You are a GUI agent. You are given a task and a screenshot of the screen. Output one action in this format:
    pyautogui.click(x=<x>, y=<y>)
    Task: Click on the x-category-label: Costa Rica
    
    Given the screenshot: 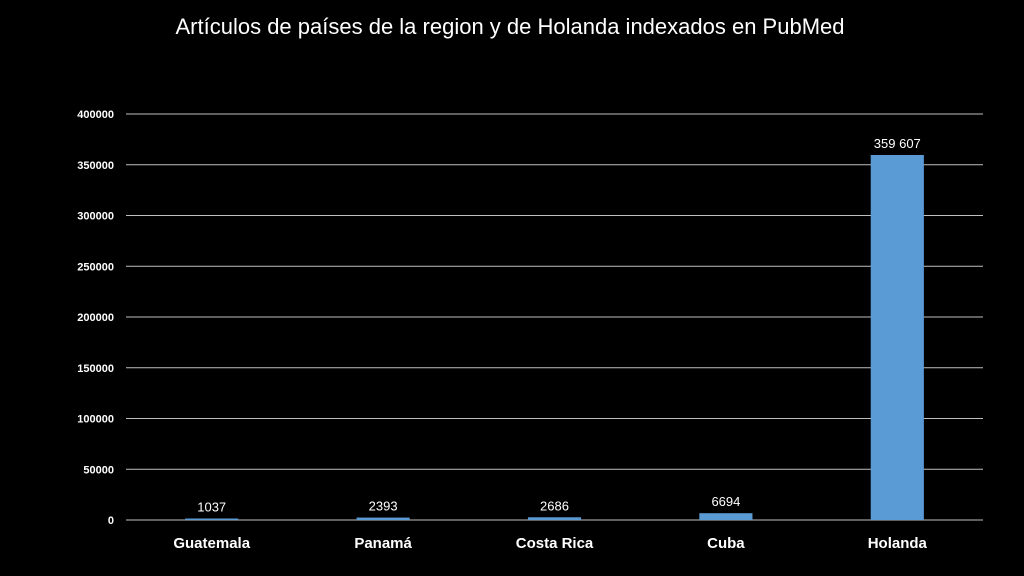 What is the action you would take?
    pyautogui.click(x=555, y=543)
    